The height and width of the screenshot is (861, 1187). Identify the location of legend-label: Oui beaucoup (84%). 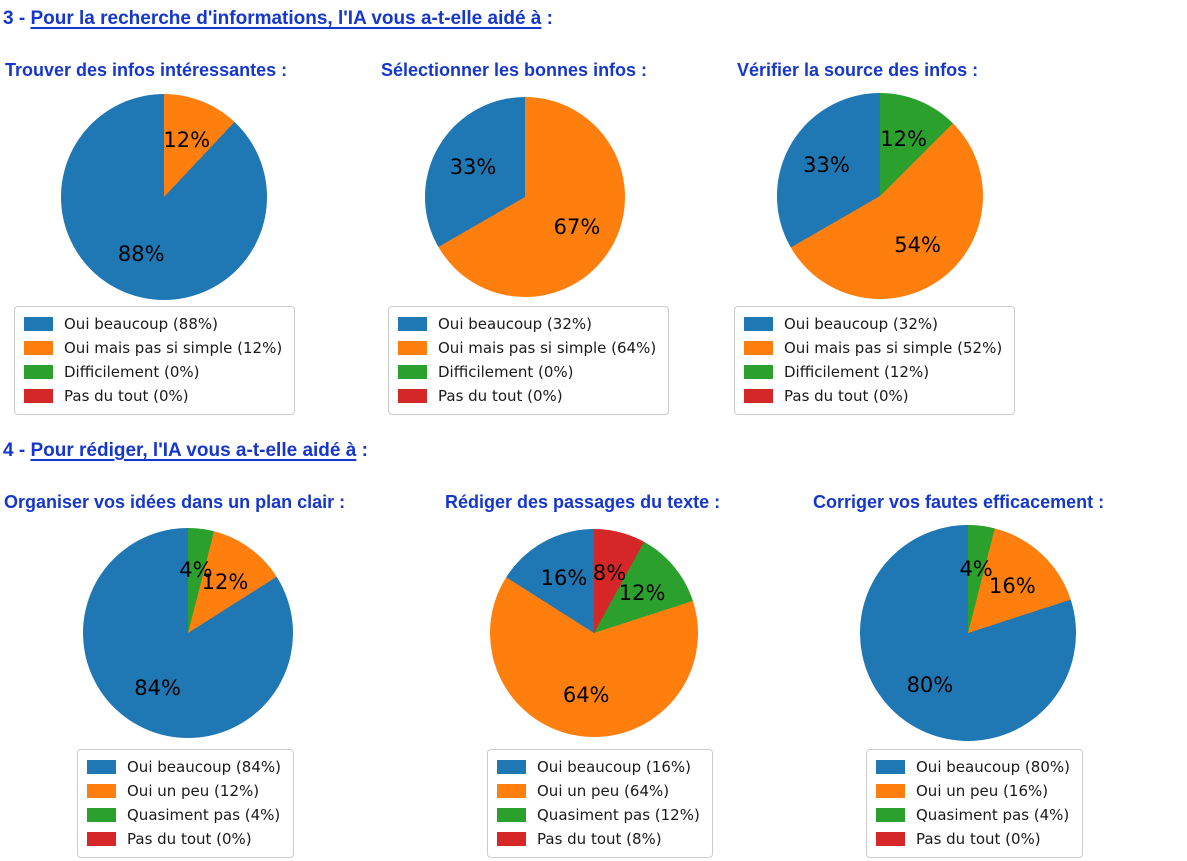
(204, 767).